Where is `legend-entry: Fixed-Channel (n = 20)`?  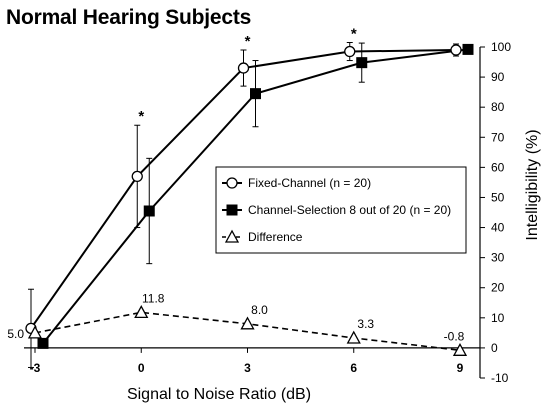 legend-entry: Fixed-Channel (n = 20) is located at coordinates (309, 183).